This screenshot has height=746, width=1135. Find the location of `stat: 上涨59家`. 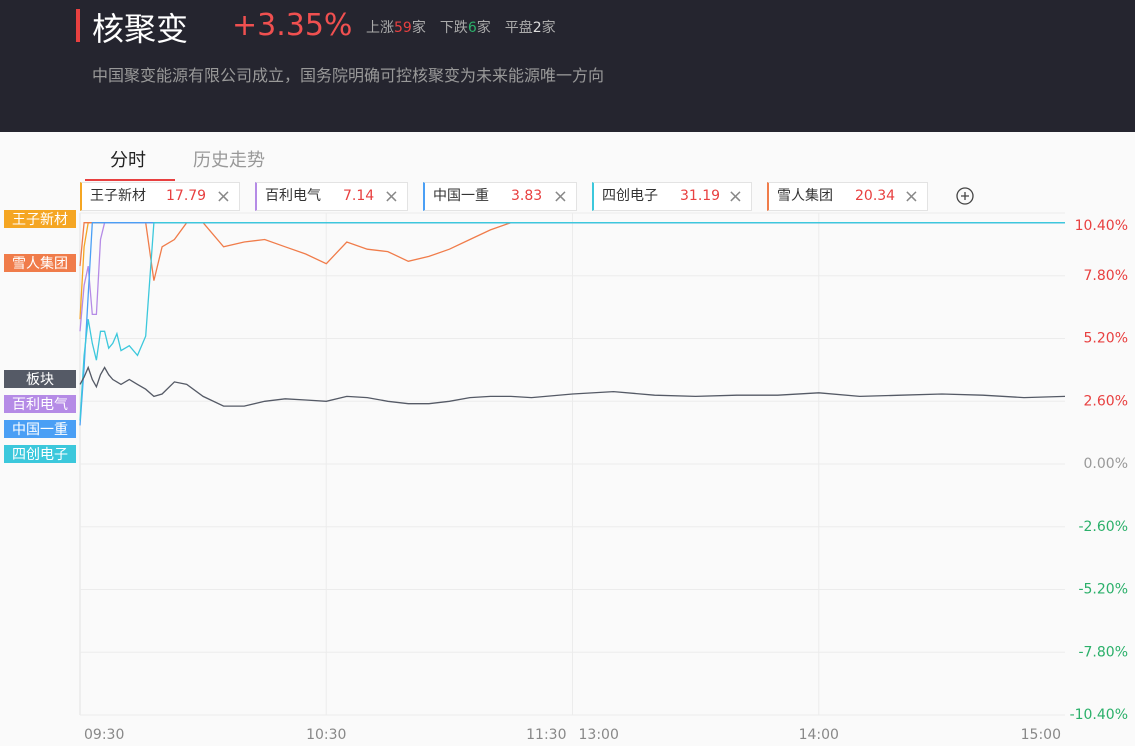

stat: 上涨59家 is located at coordinates (396, 28).